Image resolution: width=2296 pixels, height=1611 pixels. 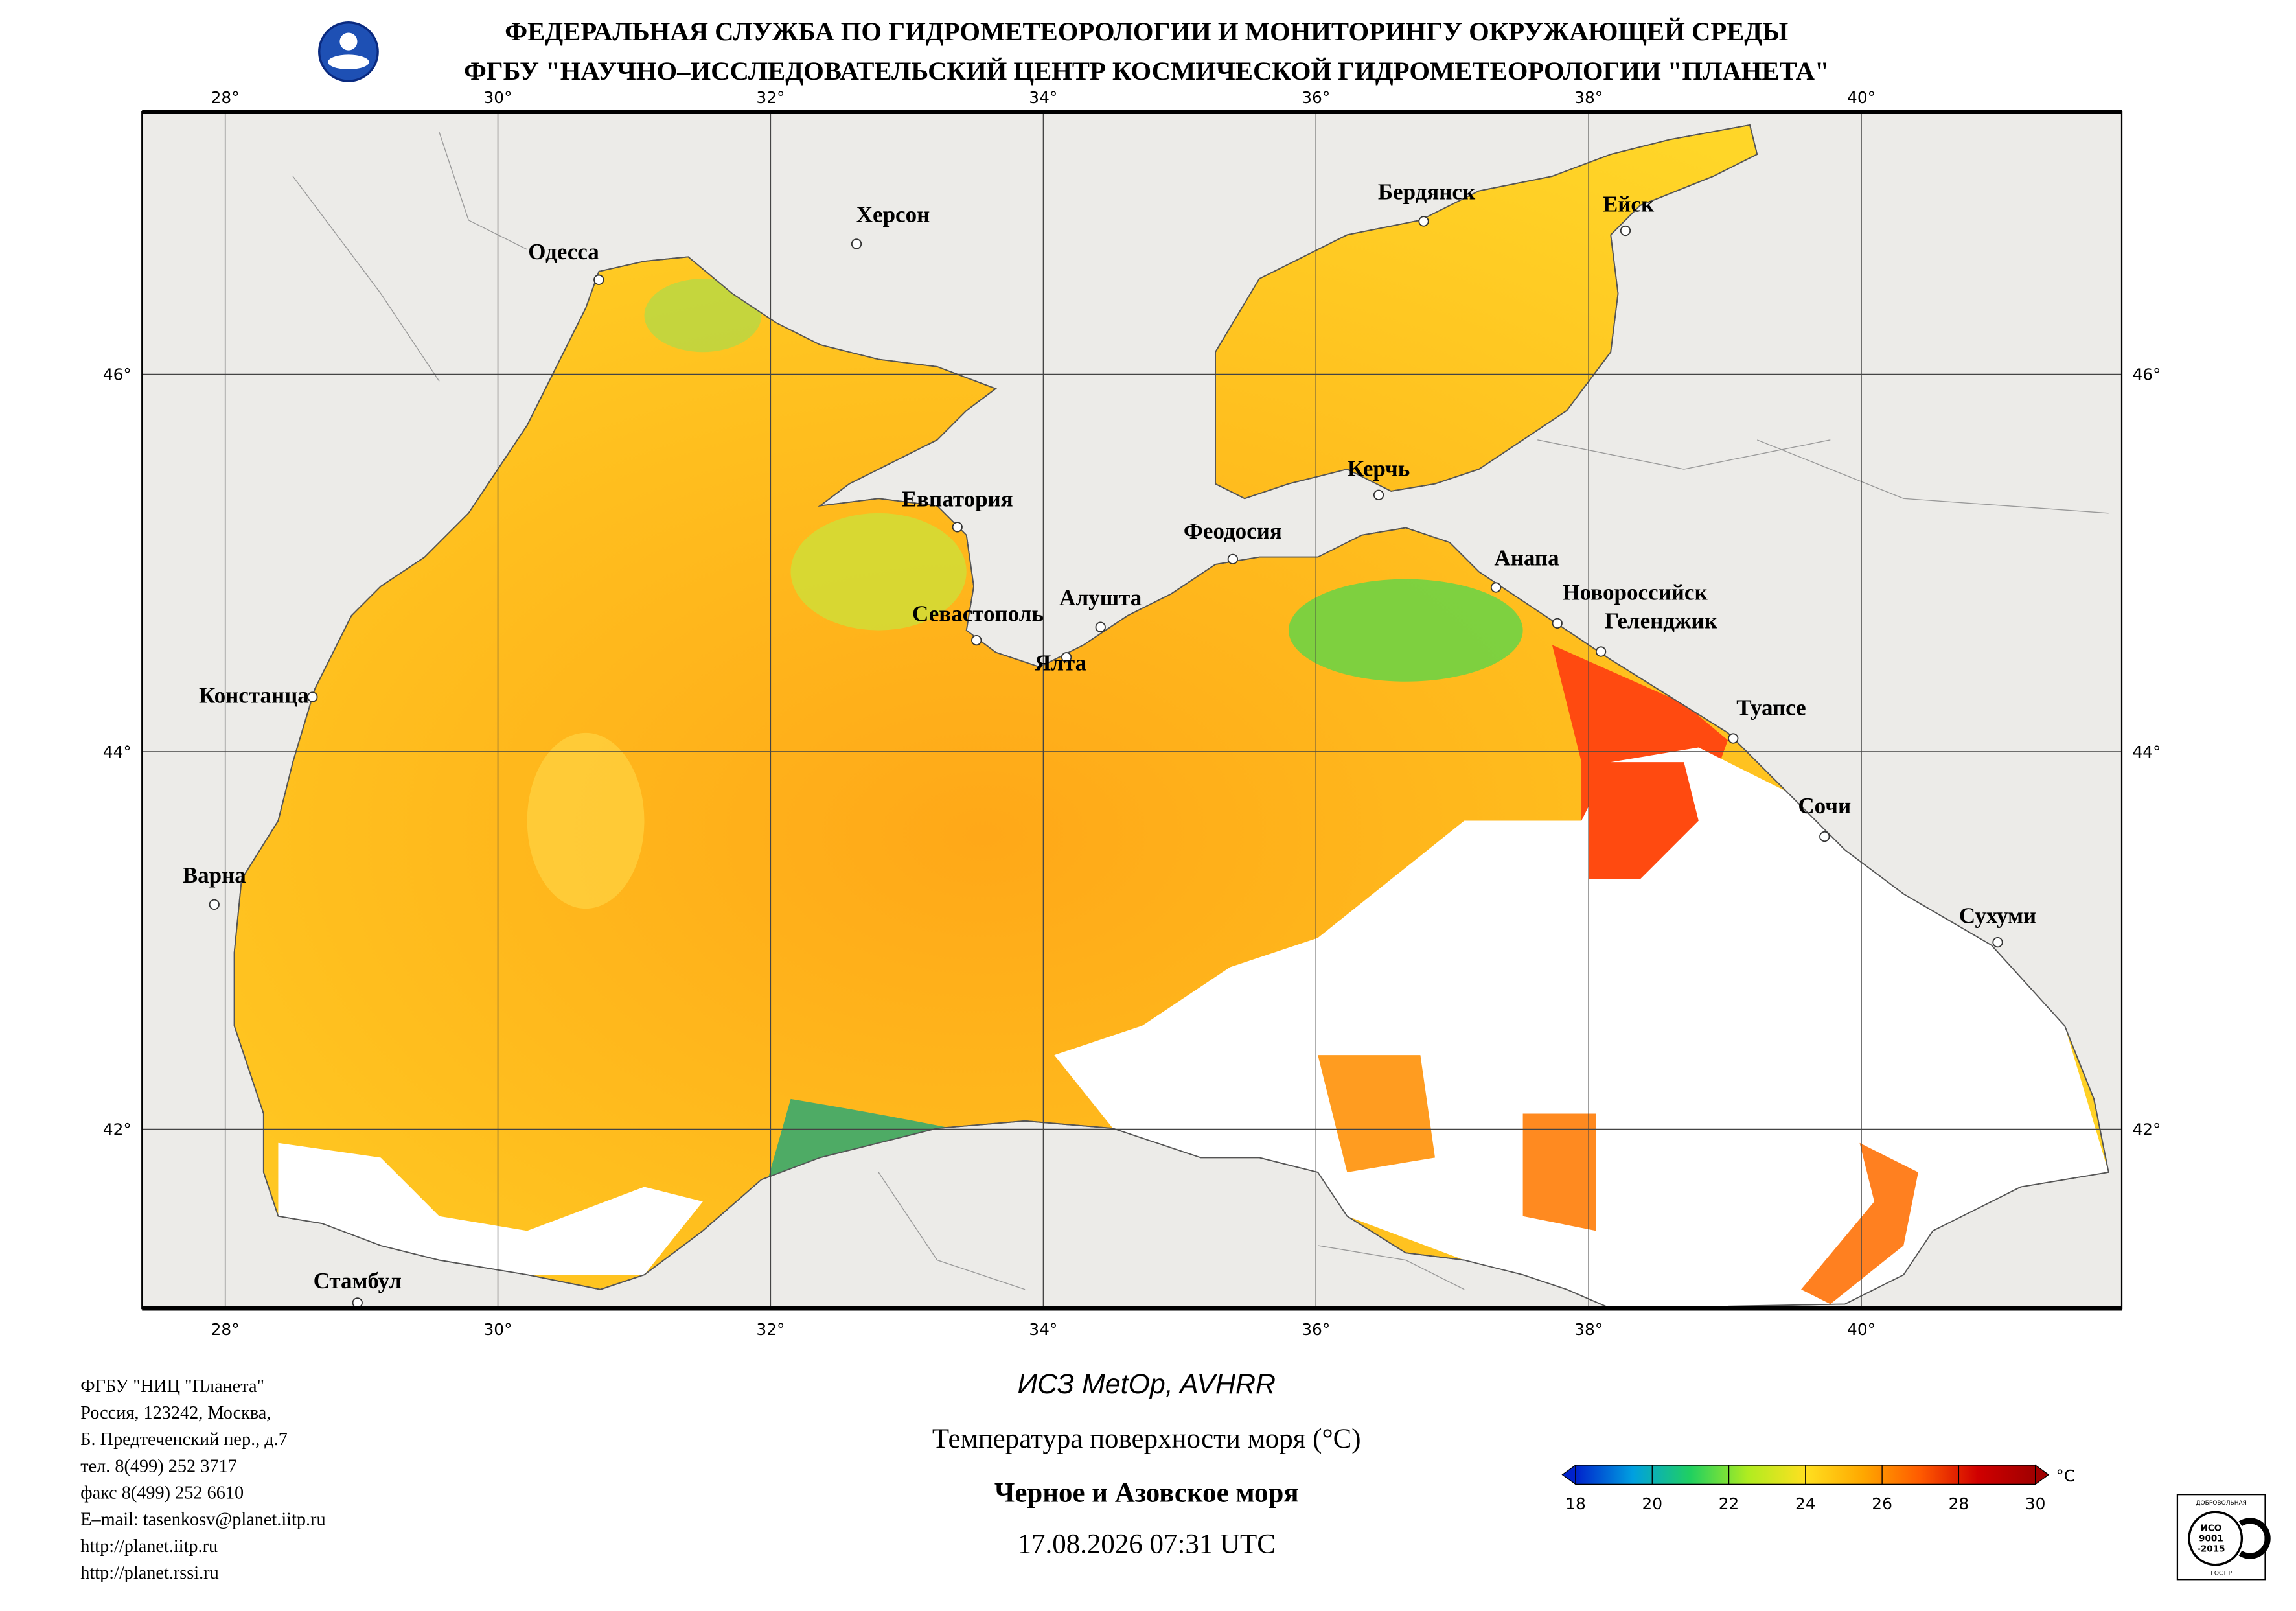 I want to click on badge-text: ГОСТ Р, so click(x=2221, y=1573).